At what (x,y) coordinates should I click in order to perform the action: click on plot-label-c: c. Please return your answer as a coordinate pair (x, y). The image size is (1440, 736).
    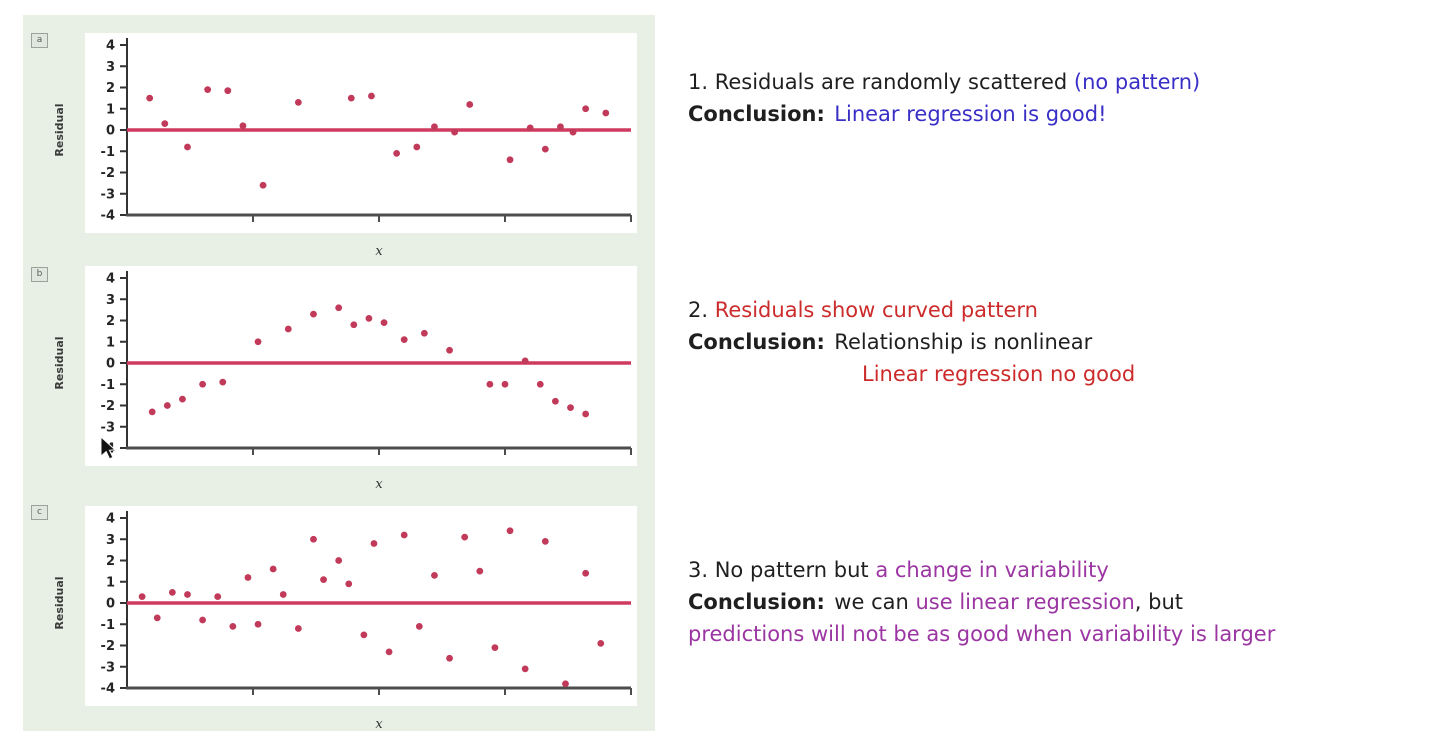
    Looking at the image, I should click on (39, 512).